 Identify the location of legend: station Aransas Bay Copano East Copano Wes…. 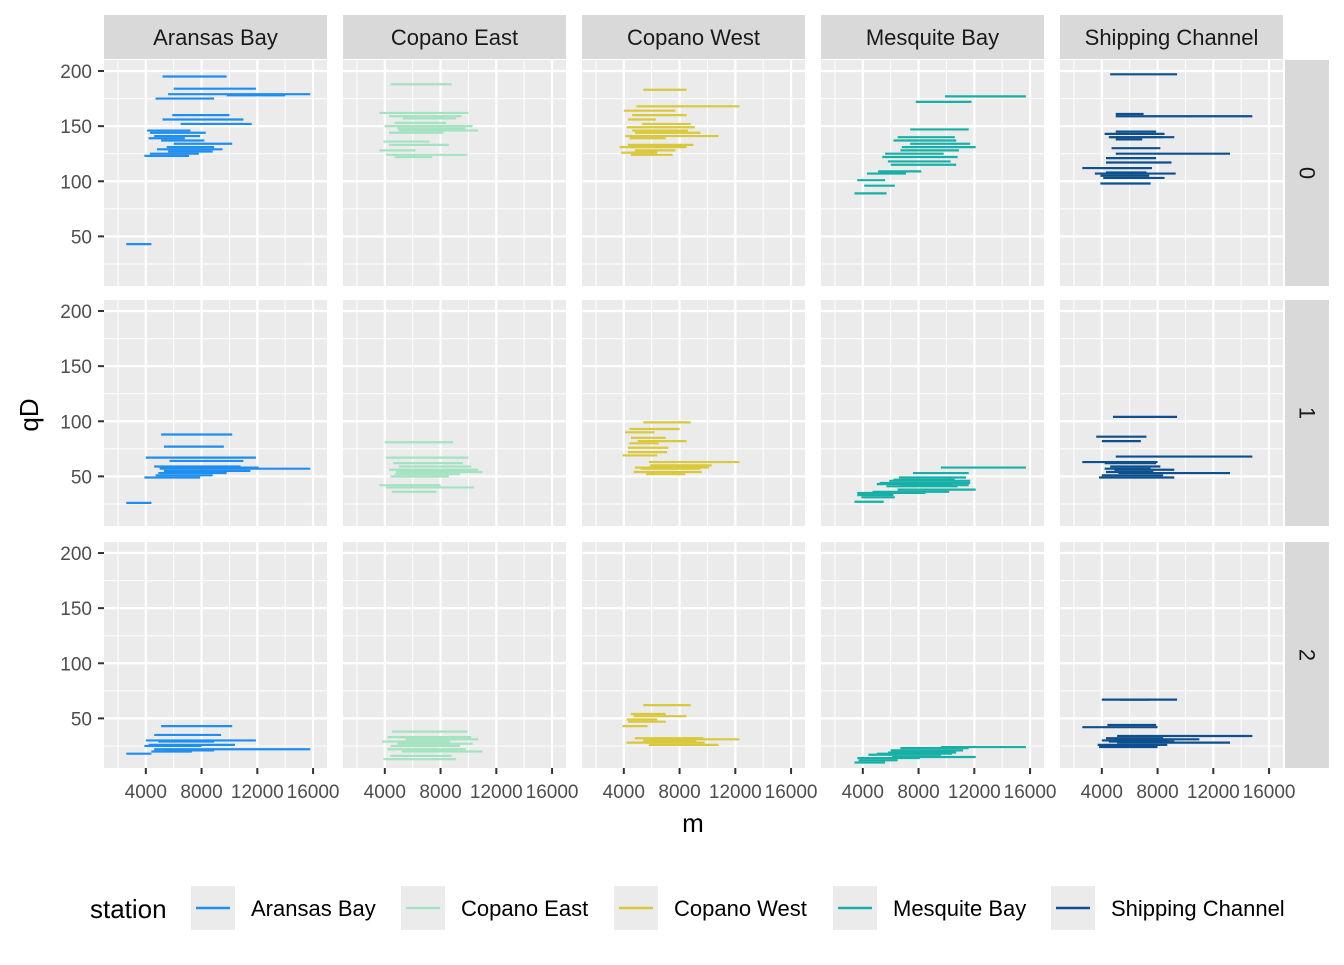
(687, 908).